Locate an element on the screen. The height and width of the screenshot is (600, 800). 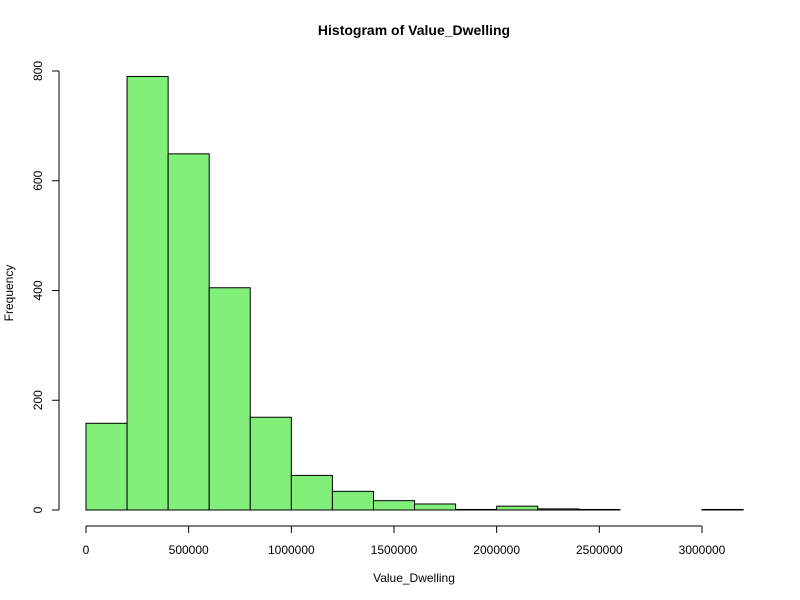
y-axis-label: Frequency is located at coordinates (9, 293).